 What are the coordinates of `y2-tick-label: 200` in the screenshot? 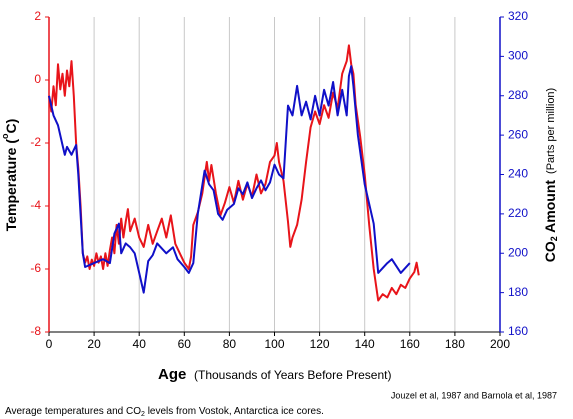 It's located at (518, 252).